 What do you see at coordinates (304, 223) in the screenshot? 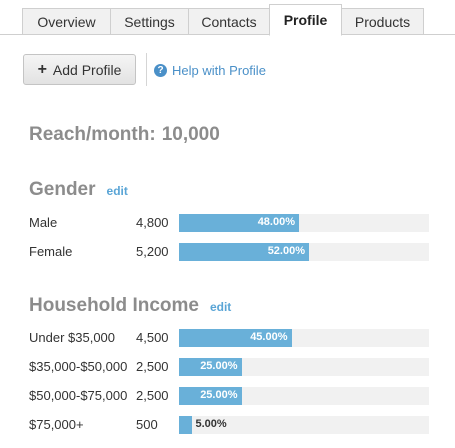
I see `percent-bar-track: 48.00%` at bounding box center [304, 223].